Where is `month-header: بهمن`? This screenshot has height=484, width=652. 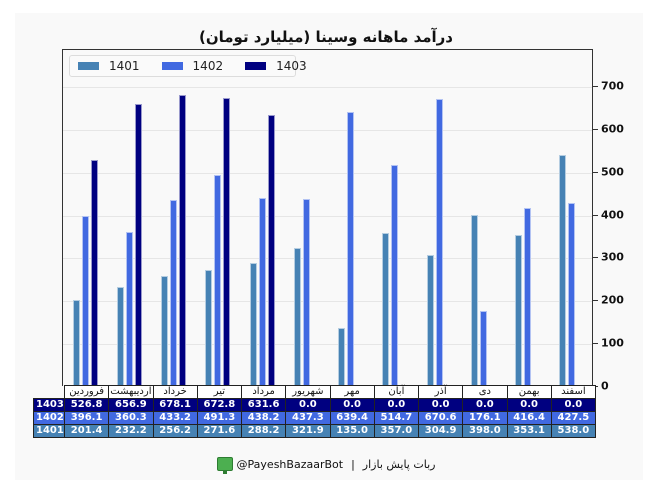
month-header: بهمن is located at coordinates (529, 392).